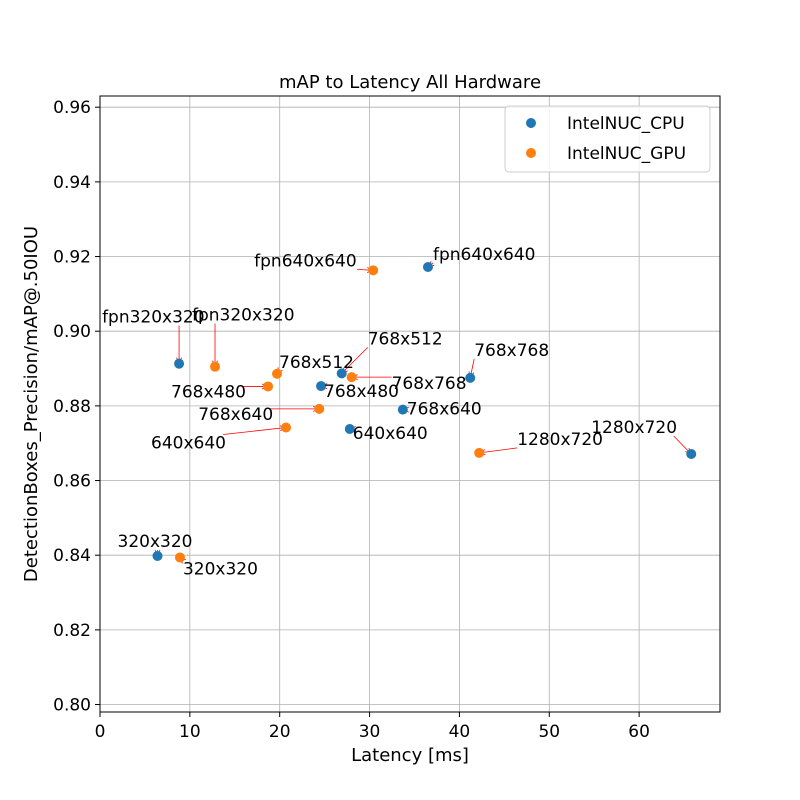  What do you see at coordinates (531, 153) in the screenshot?
I see `legend-marker-intelnuc-gpu` at bounding box center [531, 153].